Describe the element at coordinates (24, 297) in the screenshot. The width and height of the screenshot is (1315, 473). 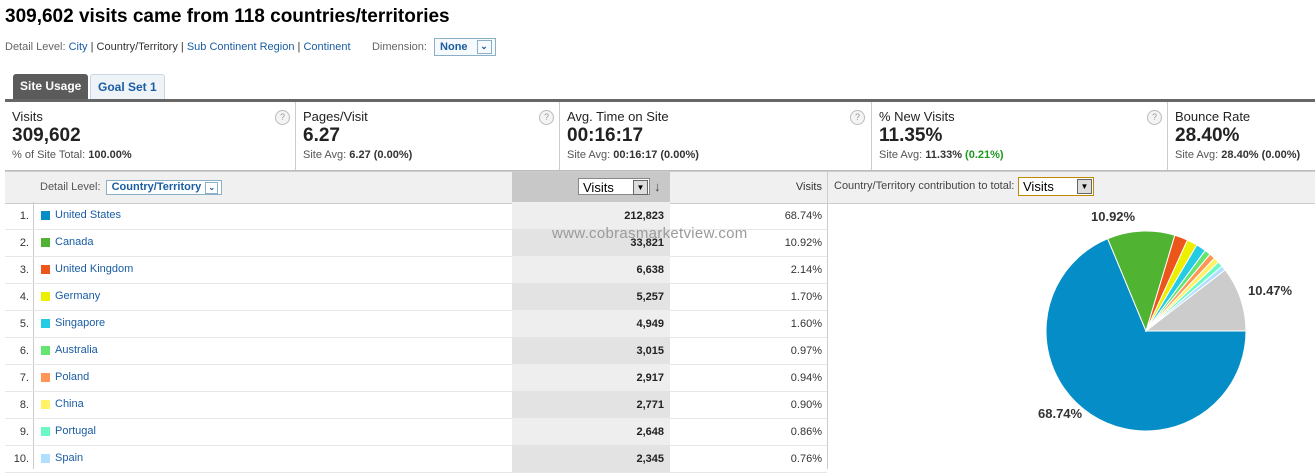
I see `row-number: 4.` at that location.